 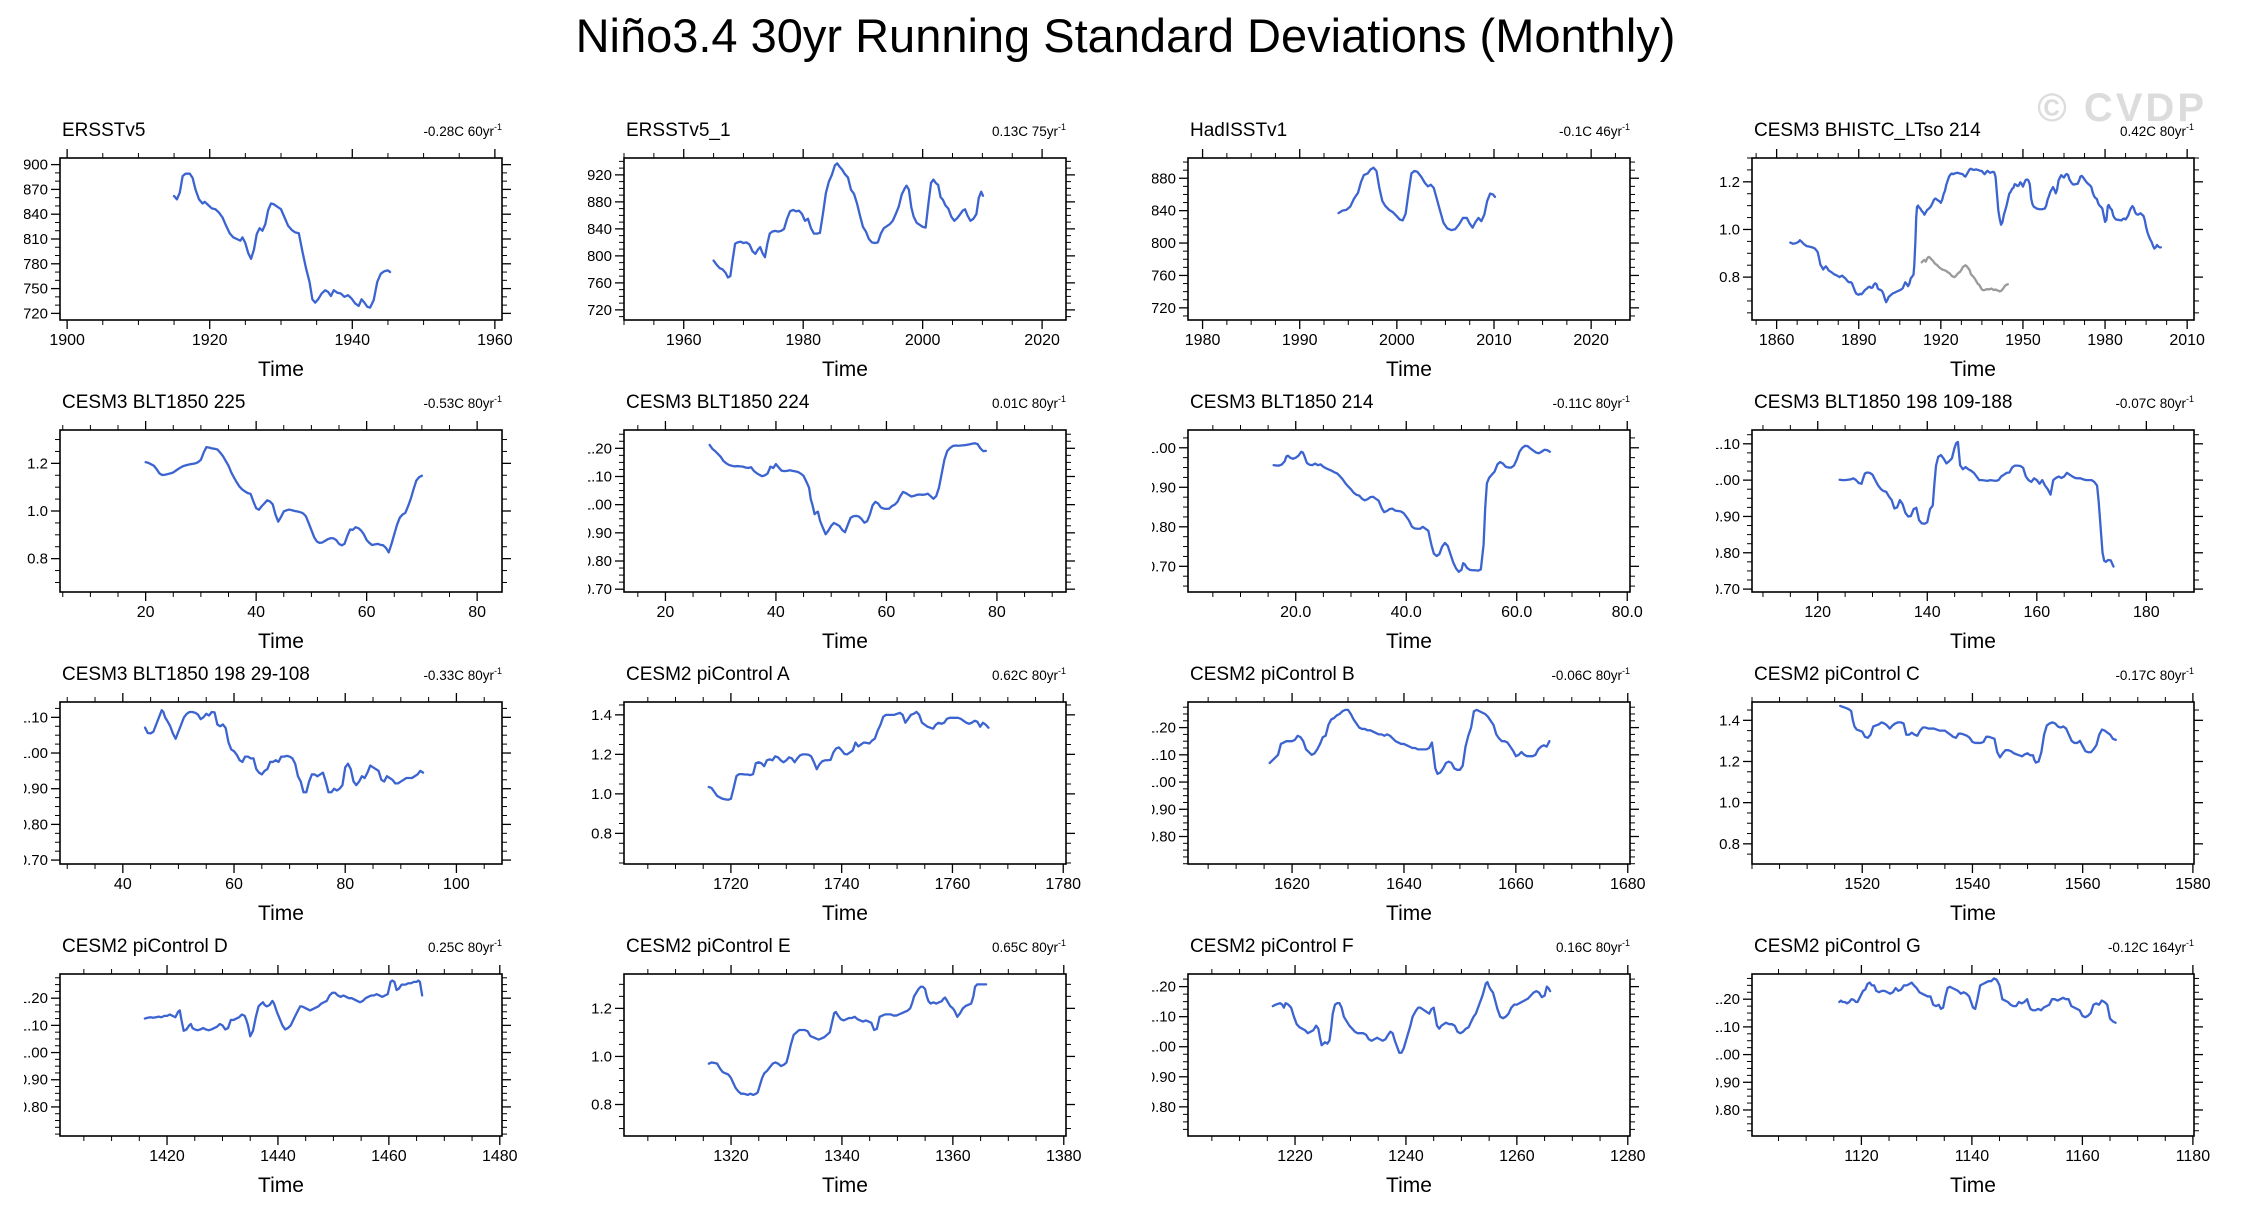 What do you see at coordinates (731, 884) in the screenshot?
I see `x-tick-label: 1720` at bounding box center [731, 884].